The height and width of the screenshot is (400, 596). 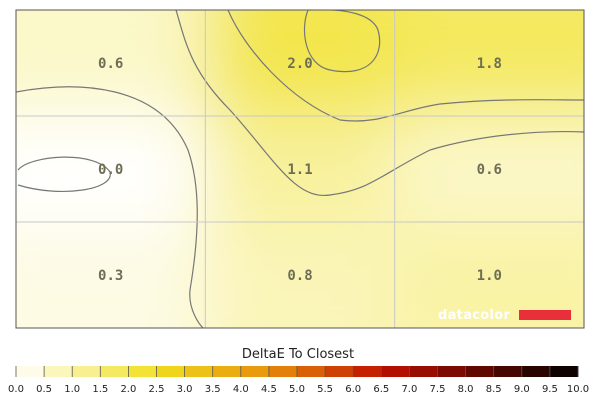 I want to click on legend-tick-label: 0.0, so click(x=16, y=389).